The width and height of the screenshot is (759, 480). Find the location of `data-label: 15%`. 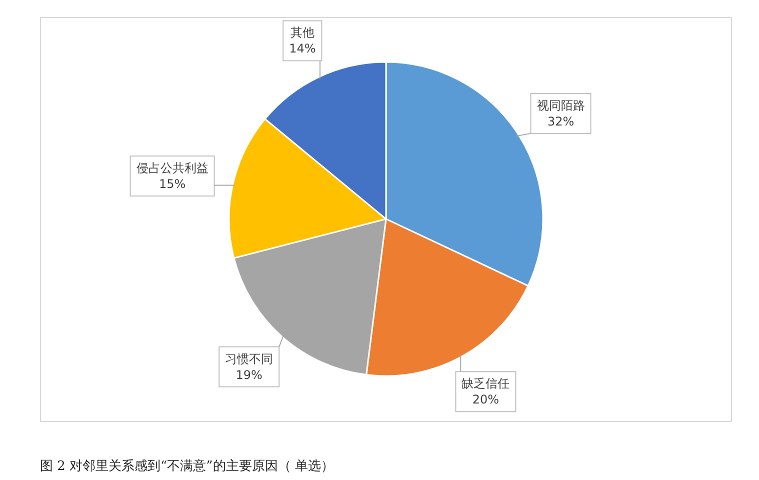

data-label: 15% is located at coordinates (172, 184).